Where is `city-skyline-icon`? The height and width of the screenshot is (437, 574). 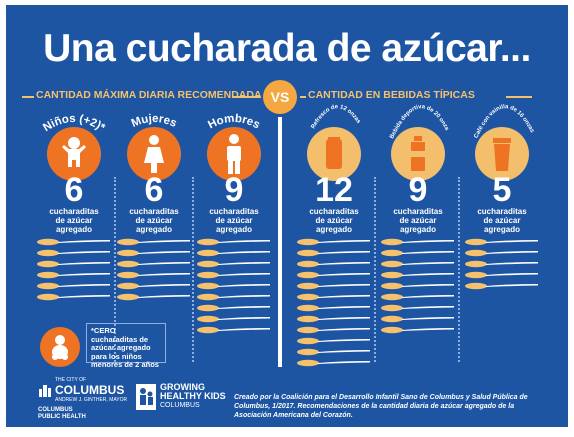 city-skyline-icon is located at coordinates (45, 391).